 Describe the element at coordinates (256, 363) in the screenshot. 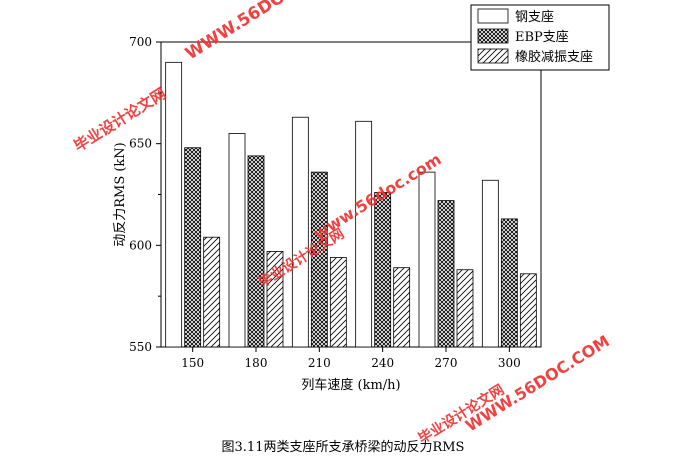

I see `x-tick-label: 180` at that location.